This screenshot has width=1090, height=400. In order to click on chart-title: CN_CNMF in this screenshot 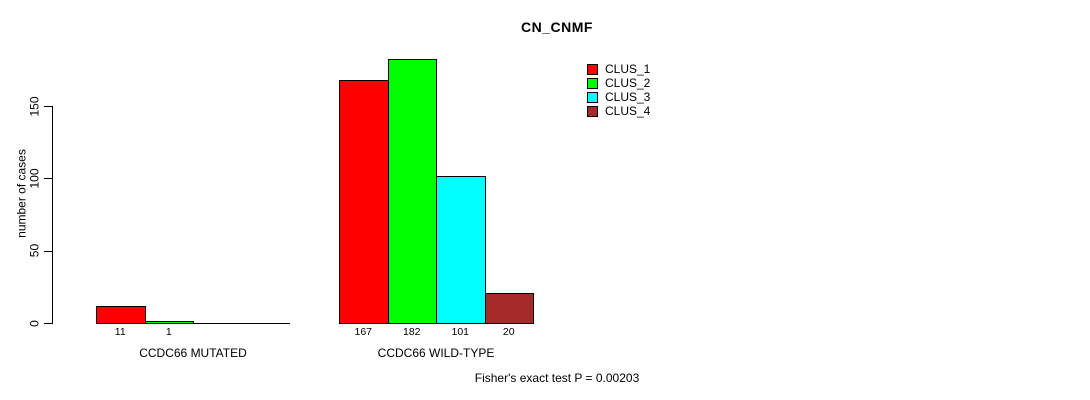, I will do `click(557, 27)`.